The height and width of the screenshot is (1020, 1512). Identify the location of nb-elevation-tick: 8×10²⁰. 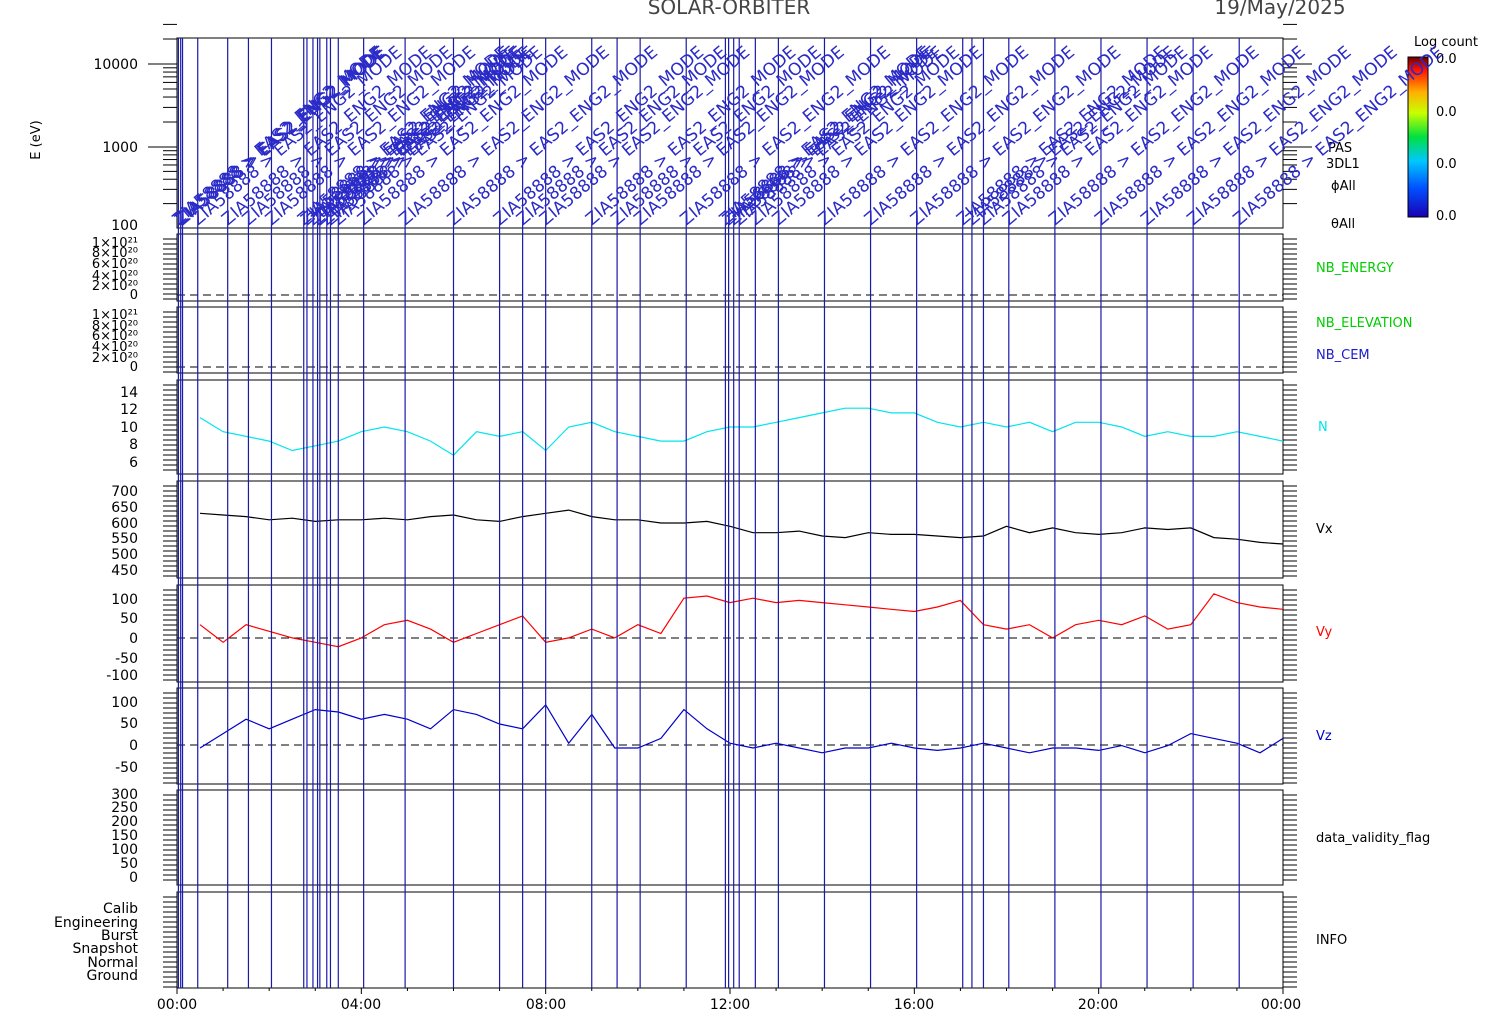
(115, 326).